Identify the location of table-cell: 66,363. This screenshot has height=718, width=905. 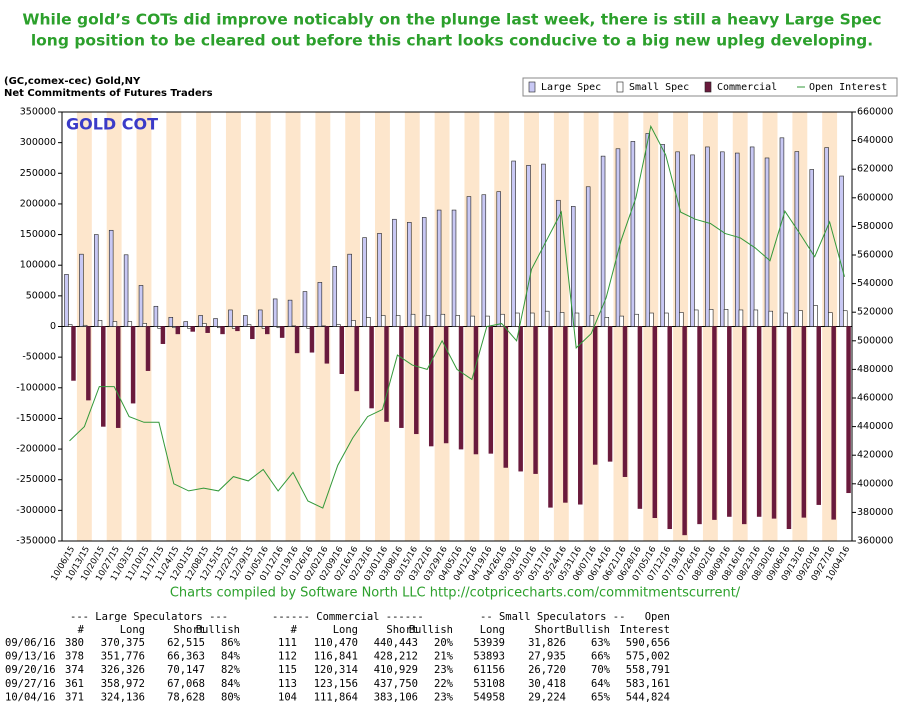
(186, 657).